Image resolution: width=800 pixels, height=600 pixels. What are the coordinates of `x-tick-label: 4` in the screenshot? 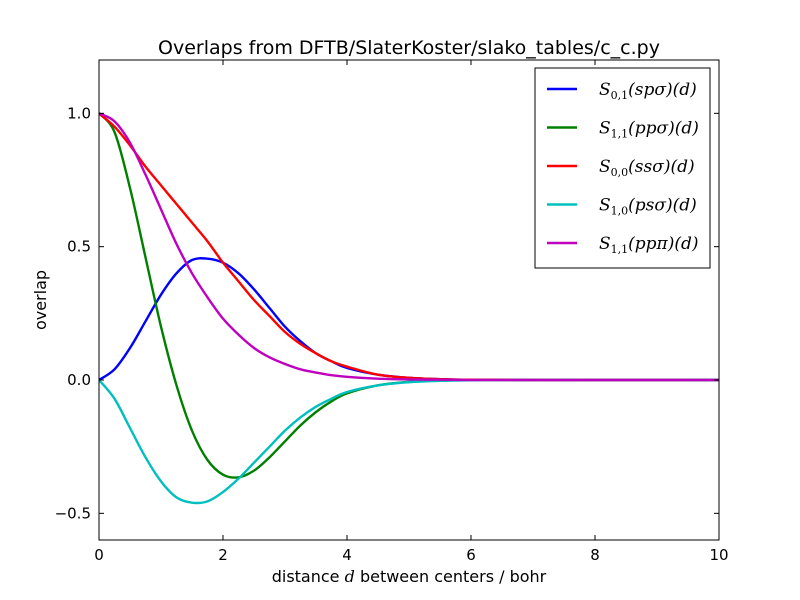 It's located at (347, 555).